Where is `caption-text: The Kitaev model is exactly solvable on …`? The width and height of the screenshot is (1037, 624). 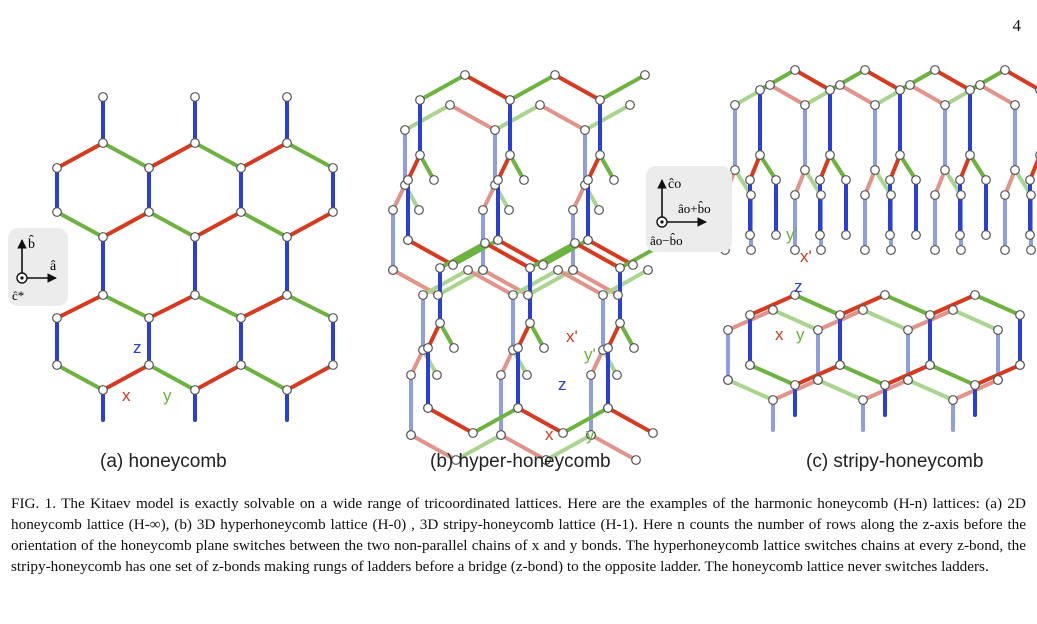 caption-text: The Kitaev model is exactly solvable on … is located at coordinates (518, 535).